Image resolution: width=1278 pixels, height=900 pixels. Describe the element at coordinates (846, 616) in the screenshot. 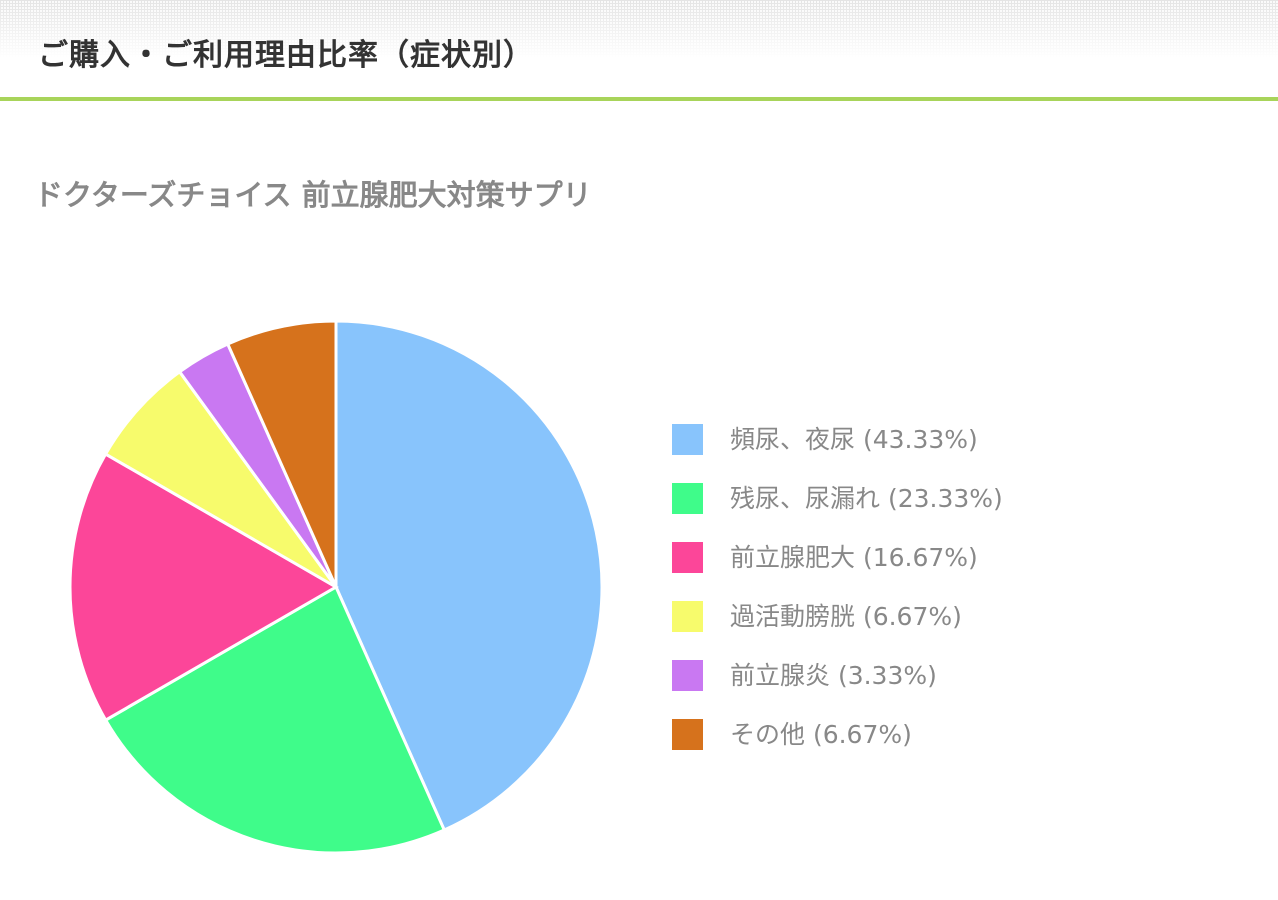

I see `legend-label: 過活動膀胱 (6.67%)` at that location.